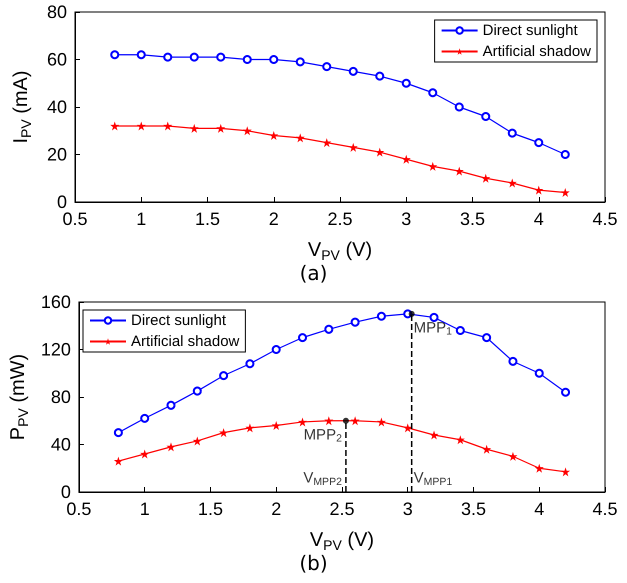 The width and height of the screenshot is (627, 583). Describe the element at coordinates (313, 563) in the screenshot. I see `text: (b)` at that location.